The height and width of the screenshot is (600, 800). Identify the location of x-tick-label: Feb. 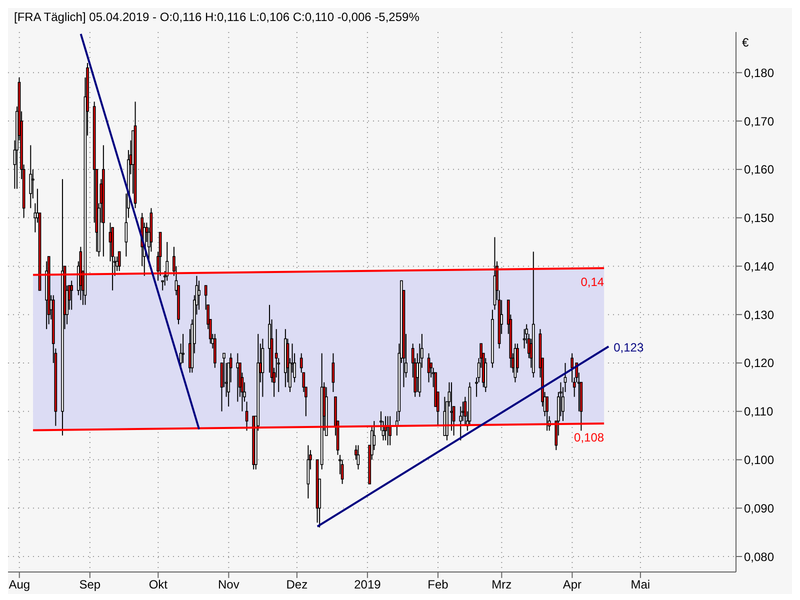
(438, 585).